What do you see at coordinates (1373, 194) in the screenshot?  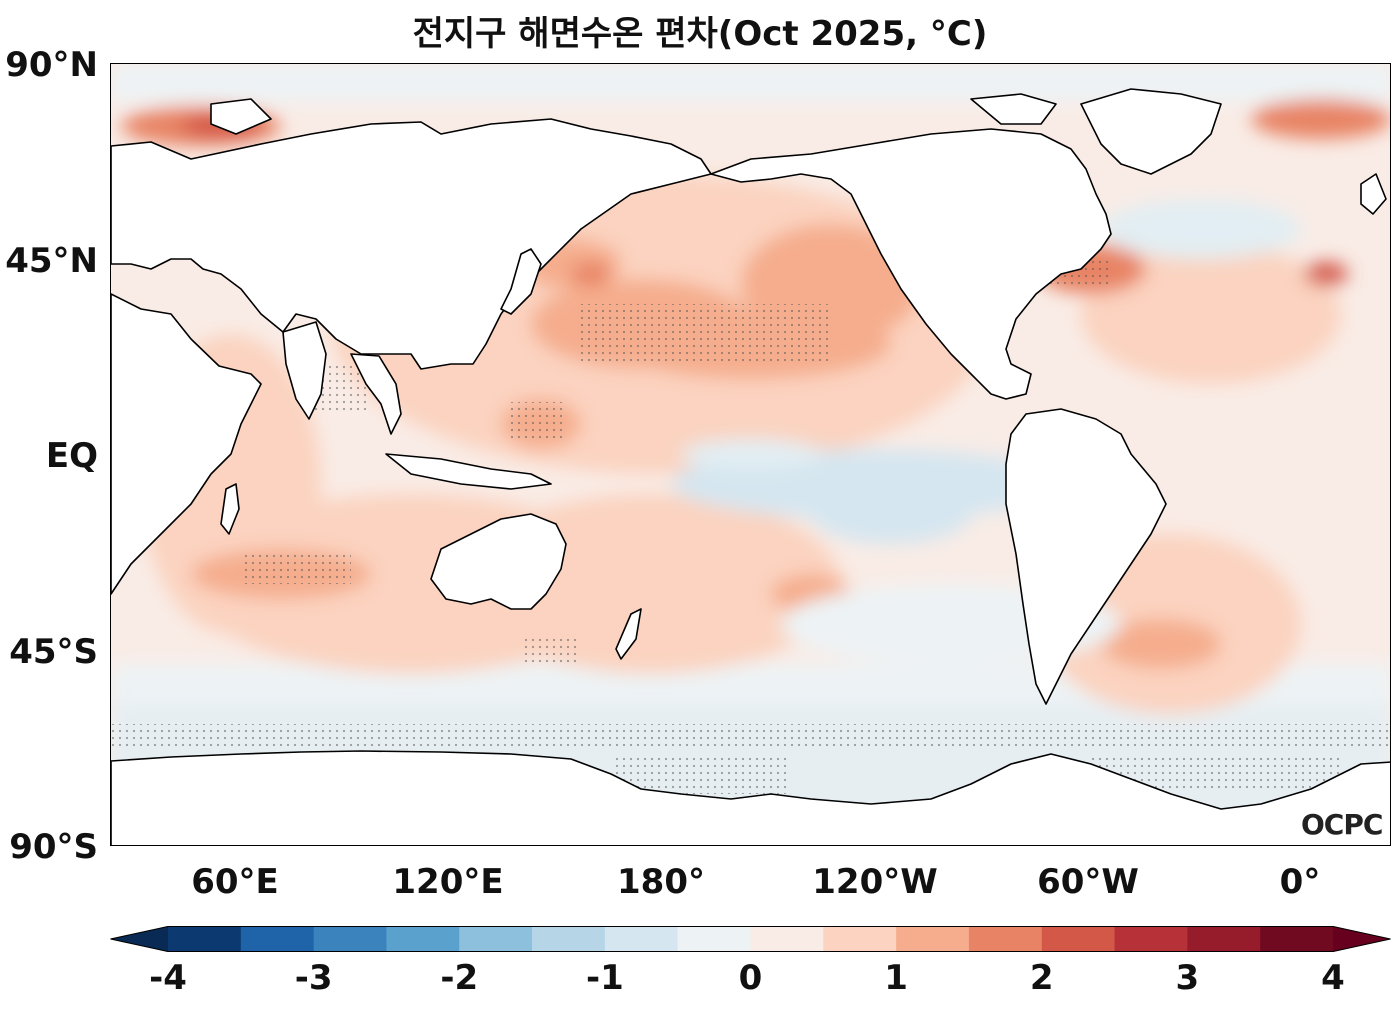 I see `uk-landmass` at bounding box center [1373, 194].